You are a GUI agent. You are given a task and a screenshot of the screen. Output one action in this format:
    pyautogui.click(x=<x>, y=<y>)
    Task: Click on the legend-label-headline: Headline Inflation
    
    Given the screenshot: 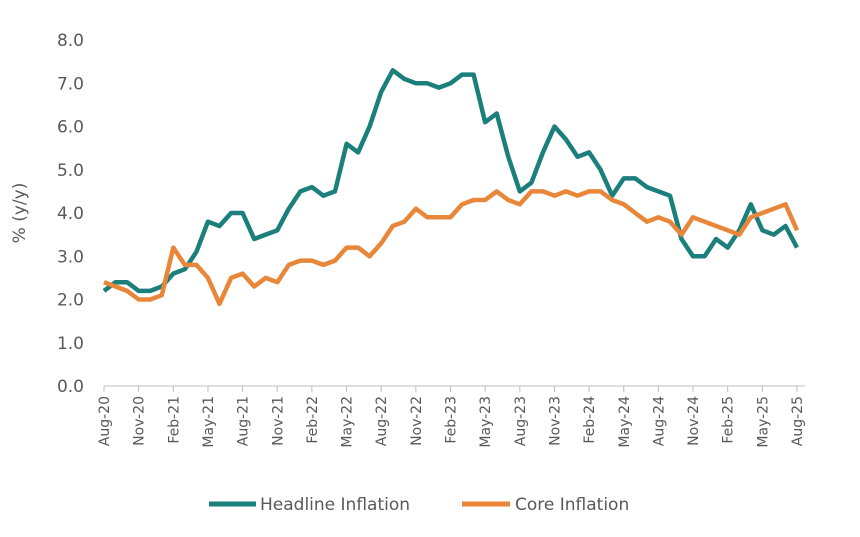 What is the action you would take?
    pyautogui.click(x=335, y=505)
    